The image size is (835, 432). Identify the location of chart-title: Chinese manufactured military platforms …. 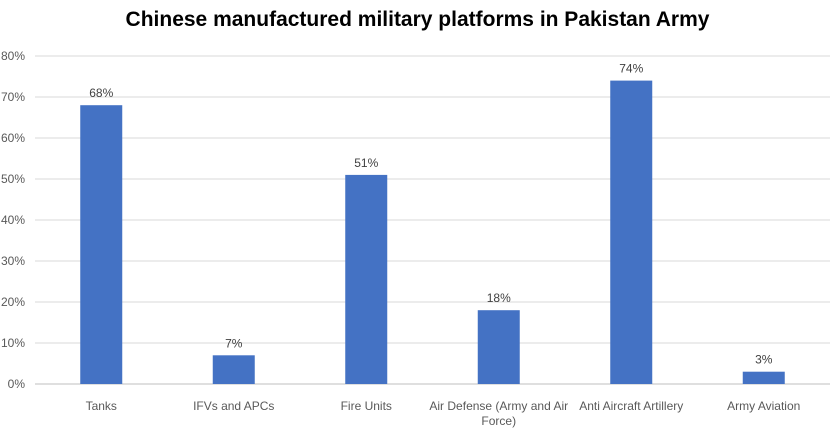
(417, 19).